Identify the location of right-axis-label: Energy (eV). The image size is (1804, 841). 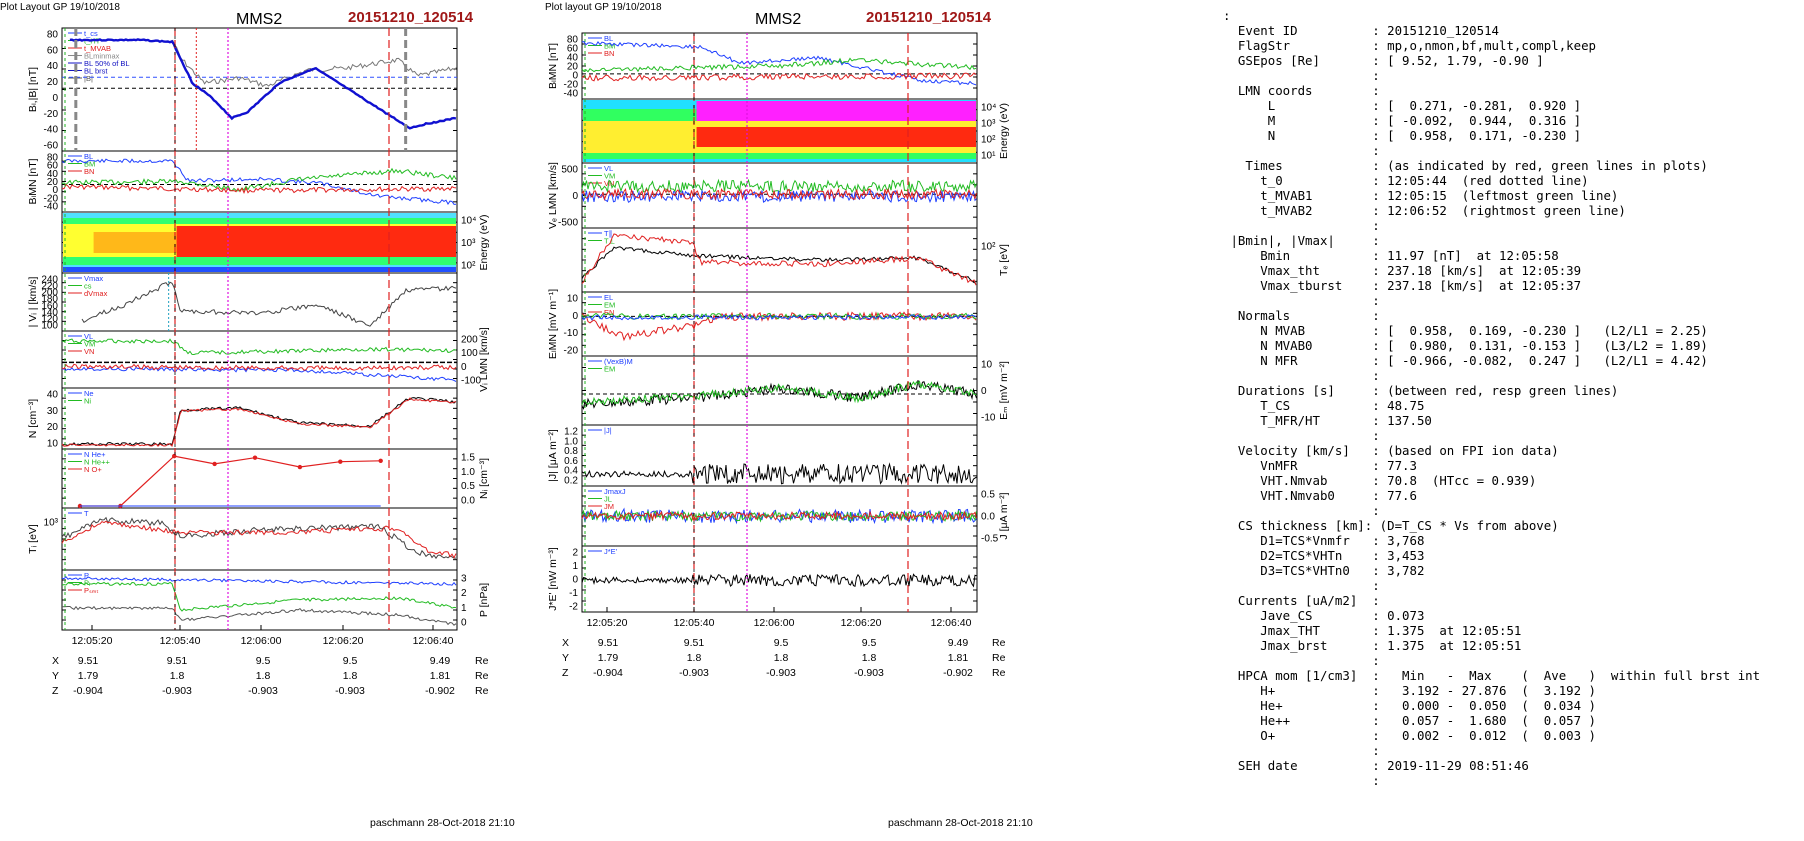
(1004, 131).